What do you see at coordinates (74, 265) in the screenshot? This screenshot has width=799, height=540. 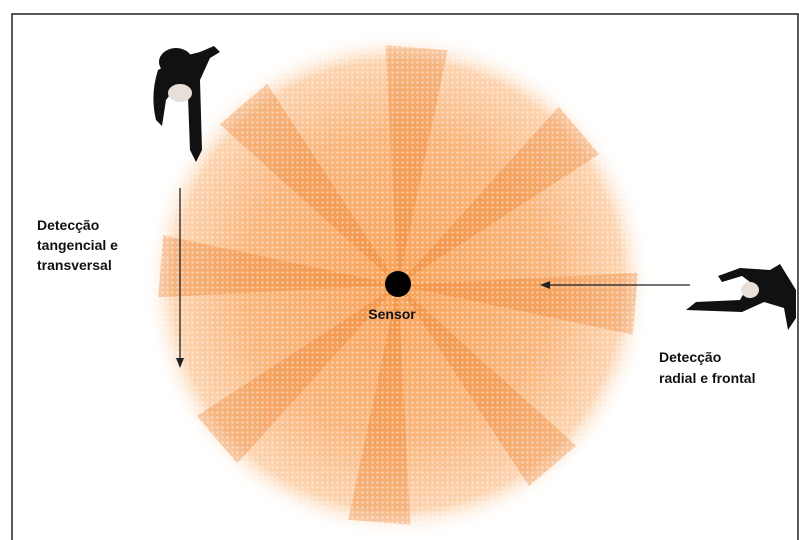 I see `left-label: transversal` at bounding box center [74, 265].